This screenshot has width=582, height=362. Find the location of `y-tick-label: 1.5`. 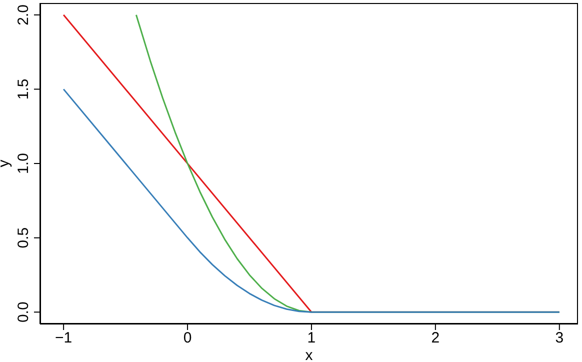

y-tick-label: 1.5 is located at coordinates (23, 89).